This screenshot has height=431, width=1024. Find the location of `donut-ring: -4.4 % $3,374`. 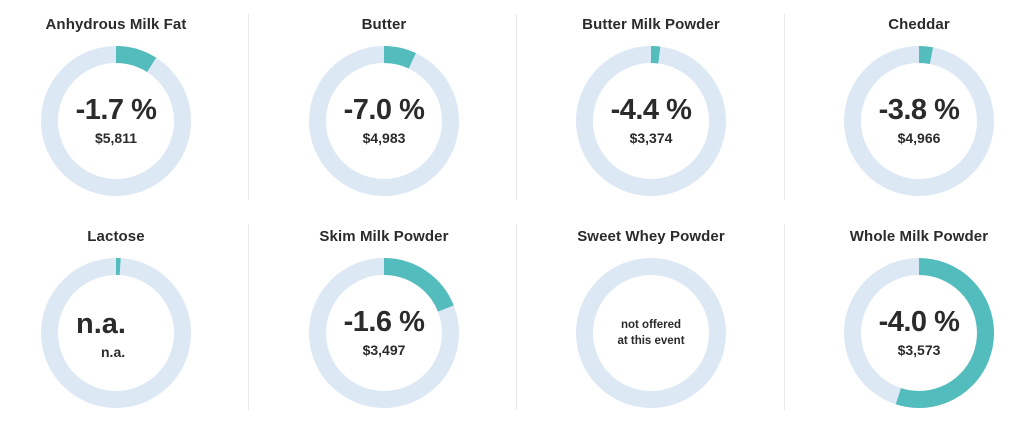

donut-ring: -4.4 % $3,374 is located at coordinates (651, 121).